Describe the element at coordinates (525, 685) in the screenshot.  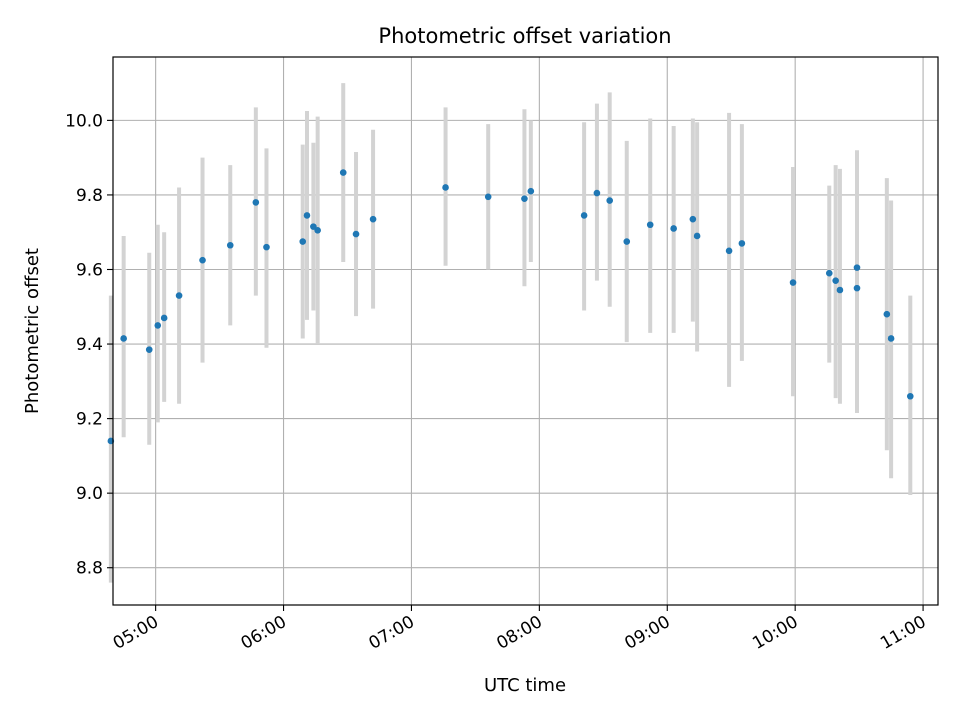
I see `x-axis-label: UTC time` at that location.